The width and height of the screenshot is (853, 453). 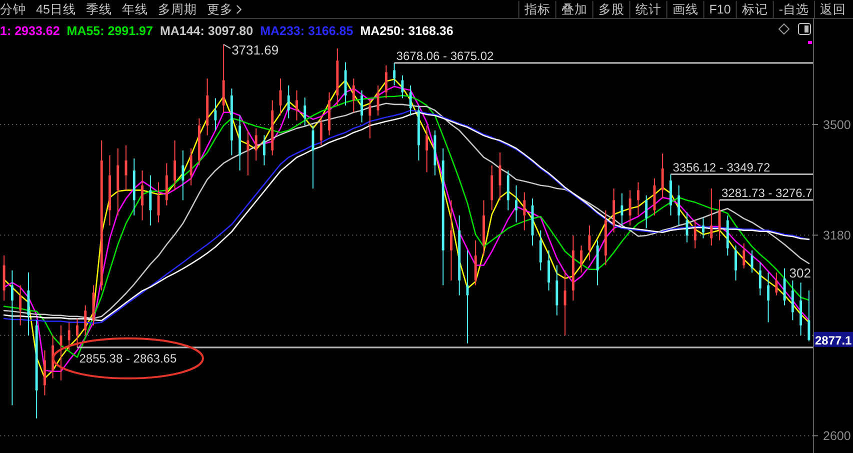 What do you see at coordinates (445, 55) in the screenshot?
I see `ref-line-label: 3678.06 - 3675.02` at bounding box center [445, 55].